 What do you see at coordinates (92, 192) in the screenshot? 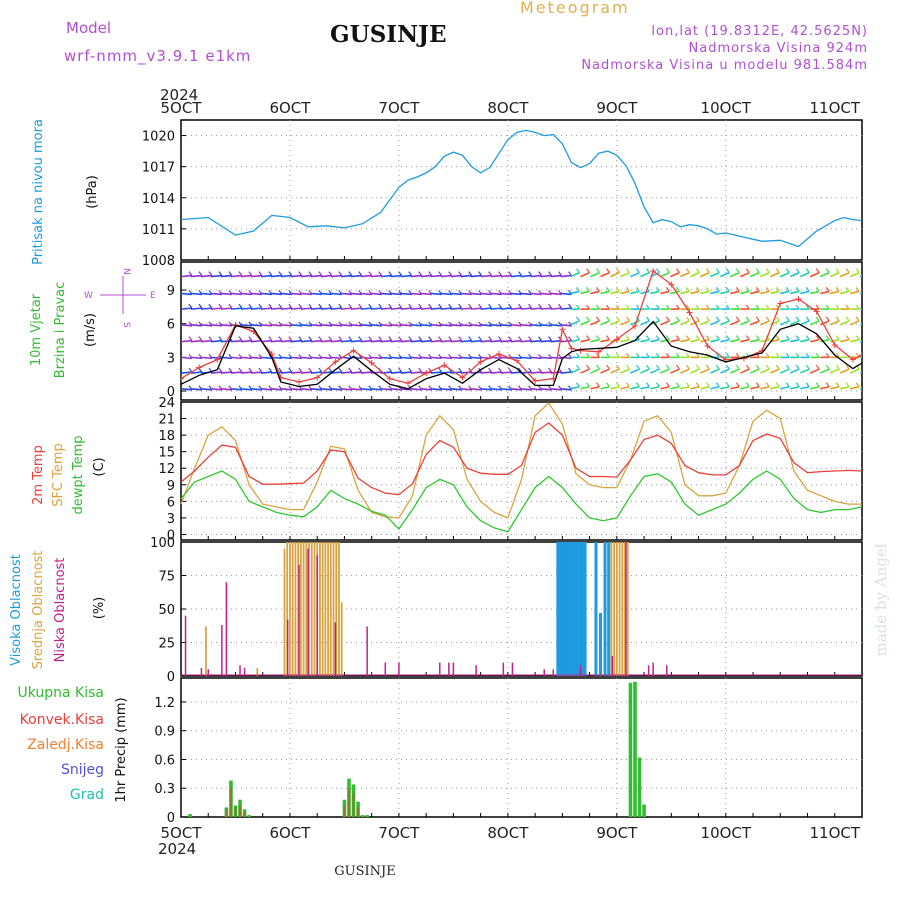
I see `pressure-unit: (hPa)` at bounding box center [92, 192].